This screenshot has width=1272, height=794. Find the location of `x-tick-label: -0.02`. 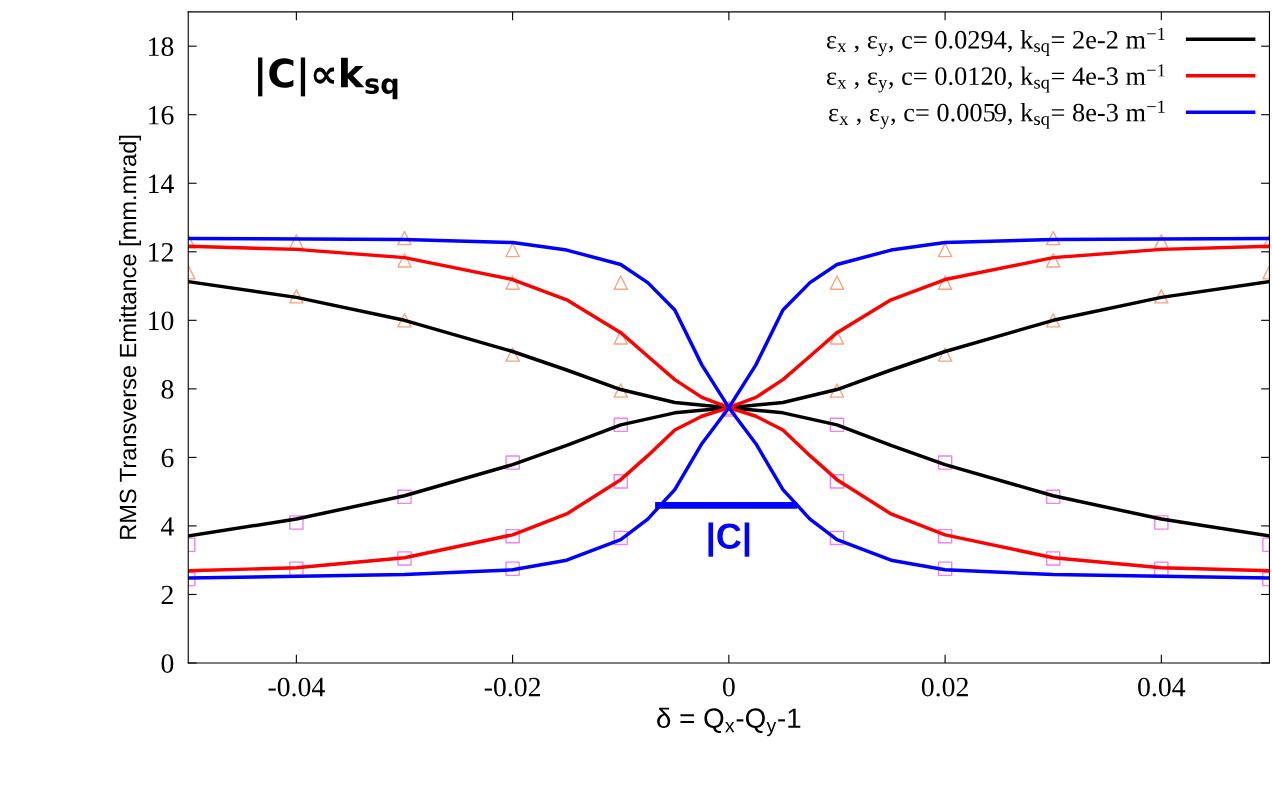

x-tick-label: -0.02 is located at coordinates (512, 687).